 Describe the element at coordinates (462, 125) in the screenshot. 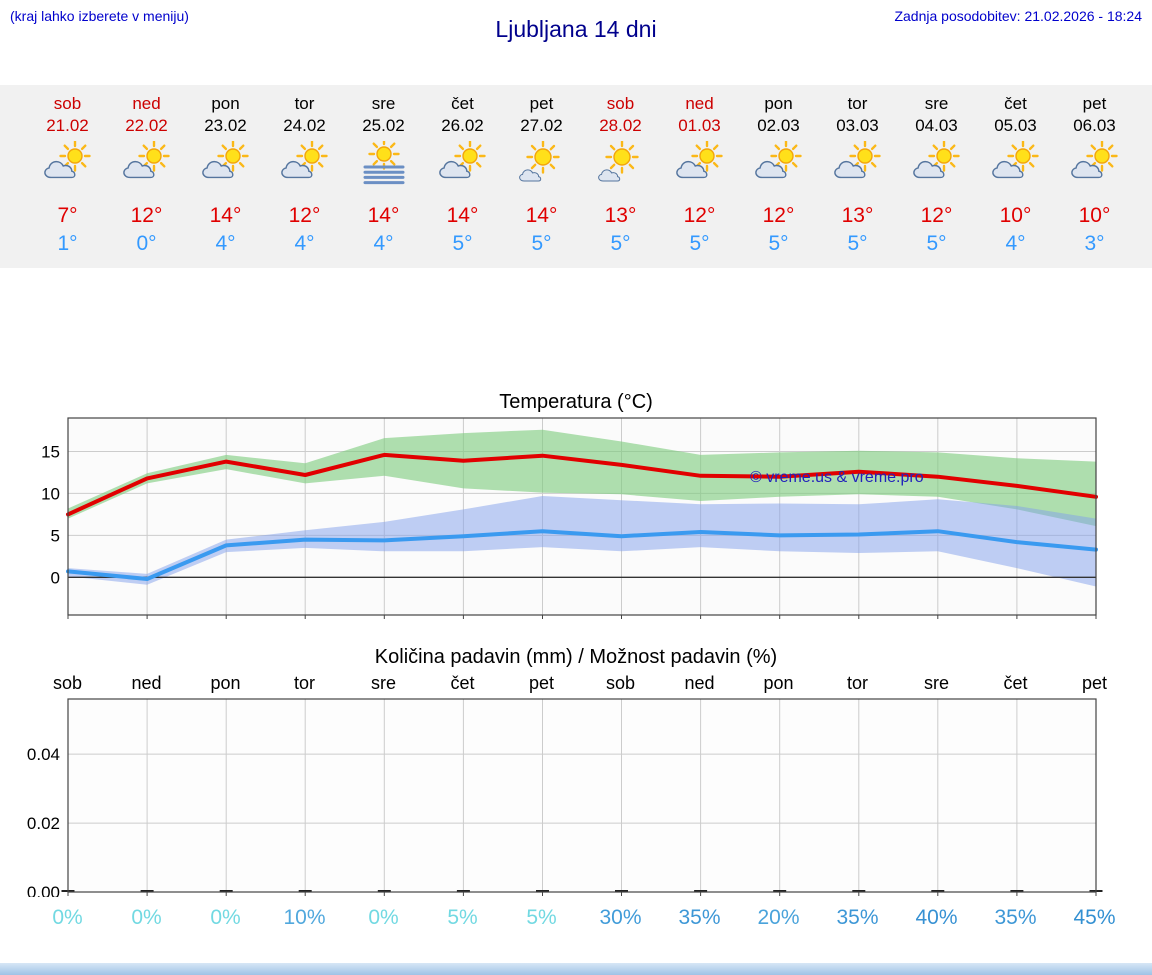

I see `day-date: 26.02` at that location.